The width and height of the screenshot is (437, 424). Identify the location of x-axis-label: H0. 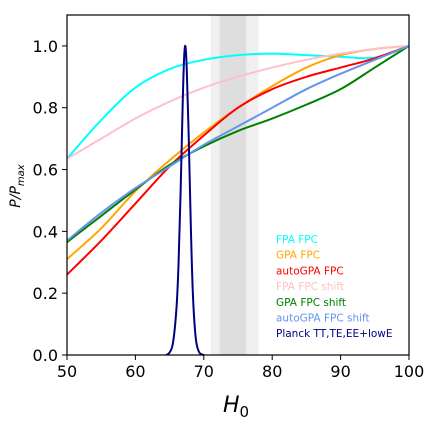
(236, 407).